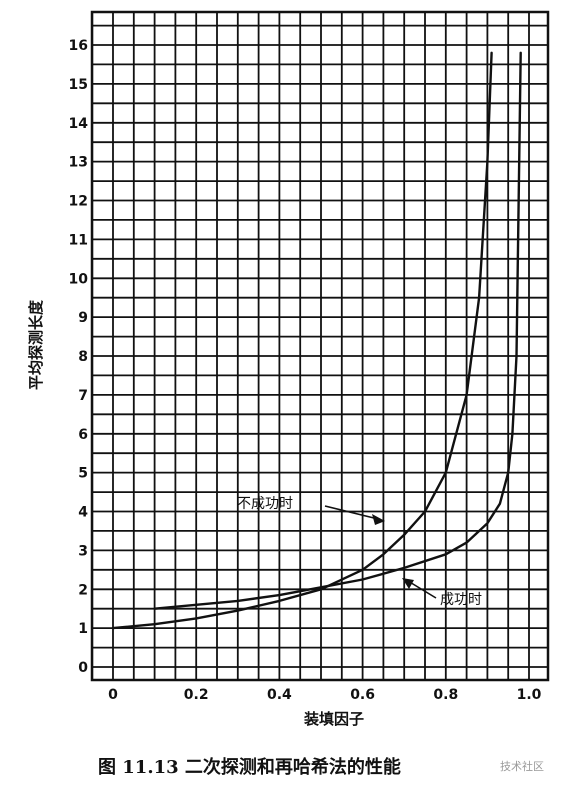 This screenshot has width=564, height=789. What do you see at coordinates (529, 695) in the screenshot?
I see `x-tick-label: 1.0` at bounding box center [529, 695].